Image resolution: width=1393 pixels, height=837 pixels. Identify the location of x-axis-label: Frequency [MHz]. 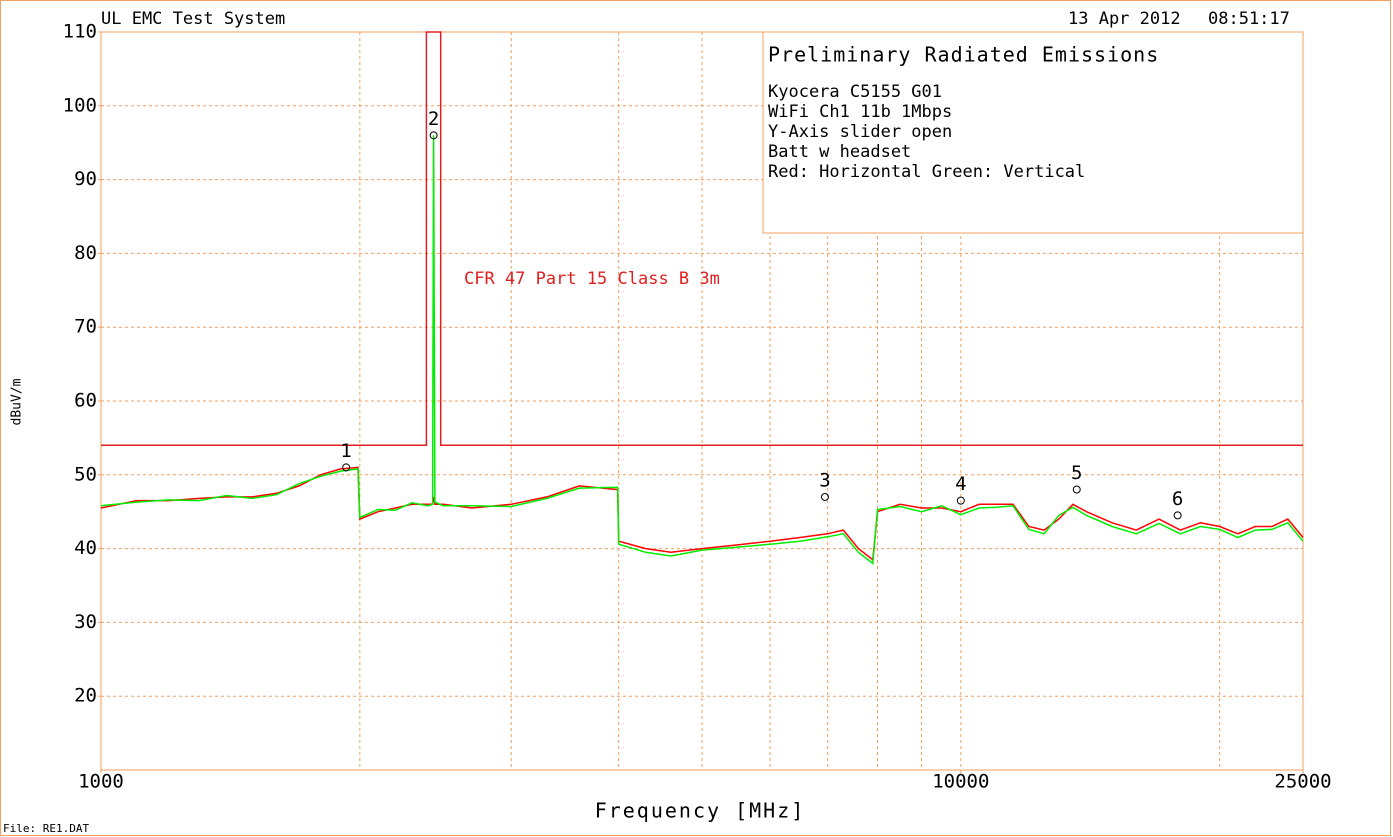
(700, 811).